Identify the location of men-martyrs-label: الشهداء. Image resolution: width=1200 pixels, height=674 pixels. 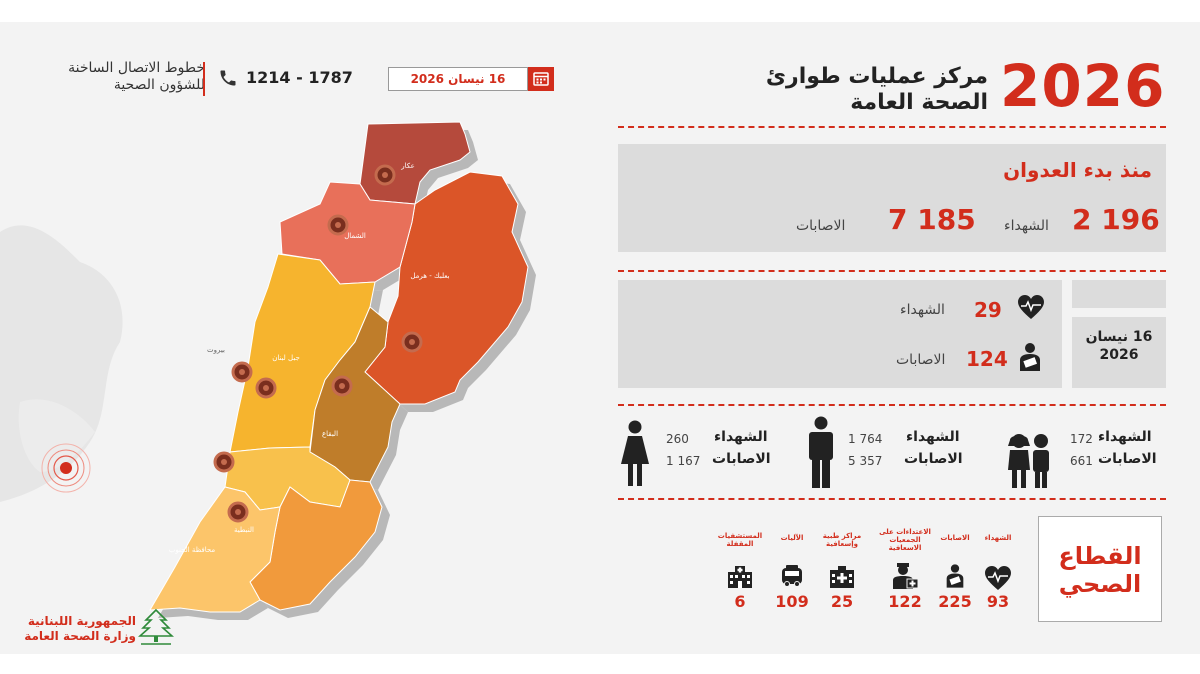
(933, 437).